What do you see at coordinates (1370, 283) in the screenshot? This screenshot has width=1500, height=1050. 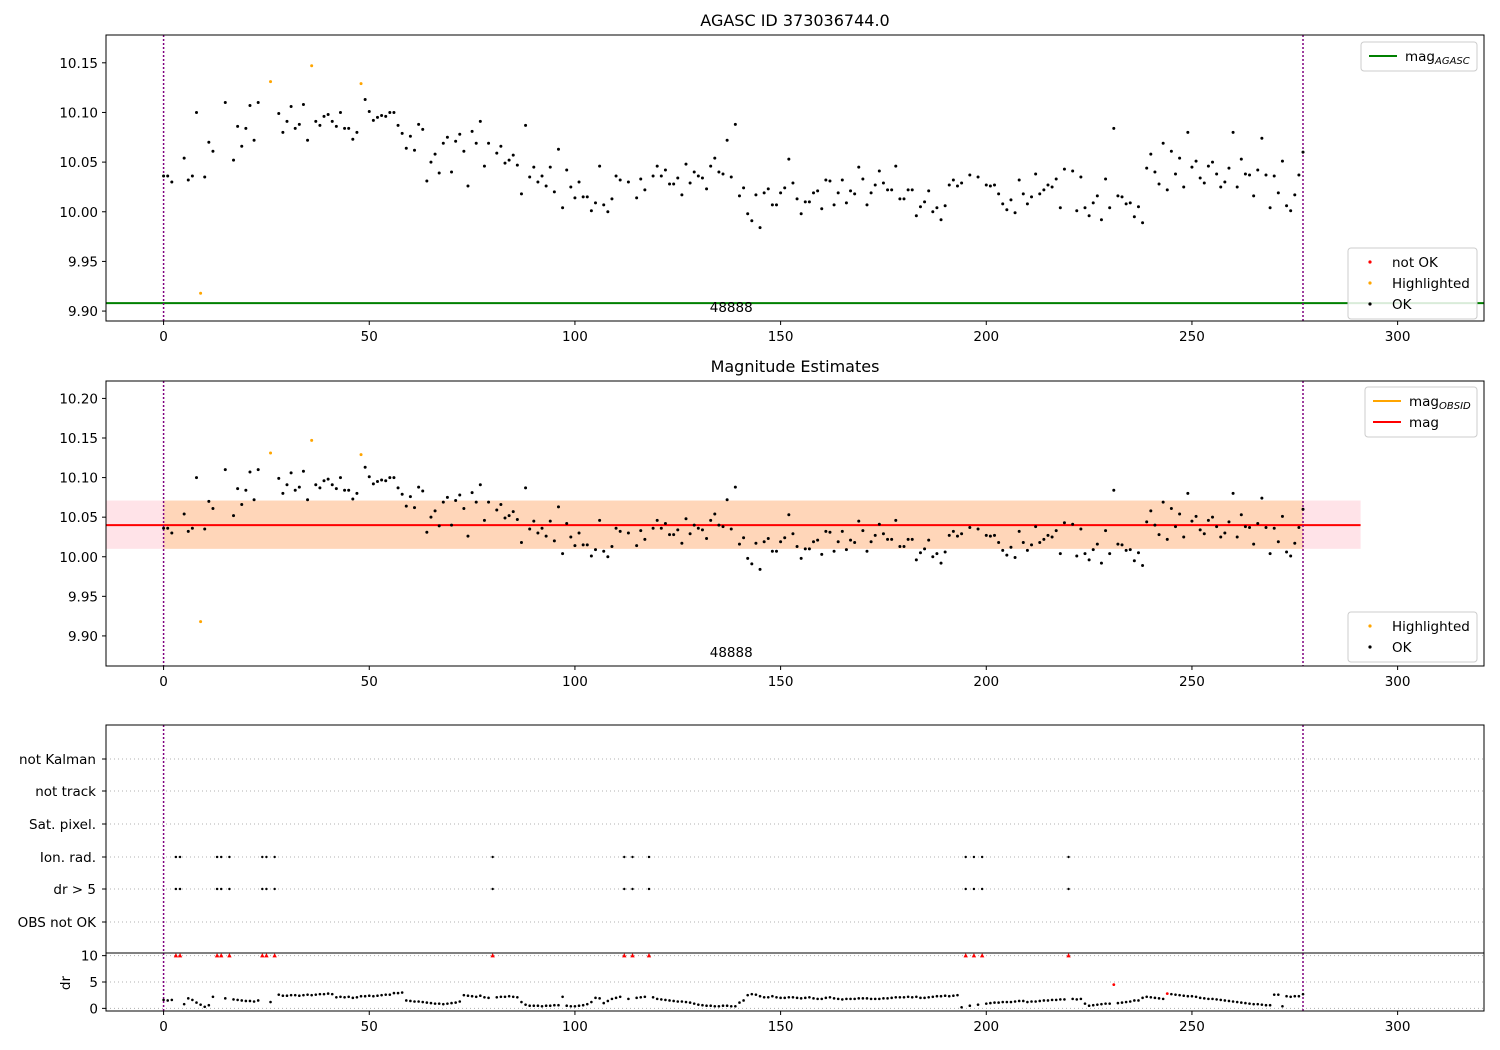 I see `agasc-bottom-legend-marker` at bounding box center [1370, 283].